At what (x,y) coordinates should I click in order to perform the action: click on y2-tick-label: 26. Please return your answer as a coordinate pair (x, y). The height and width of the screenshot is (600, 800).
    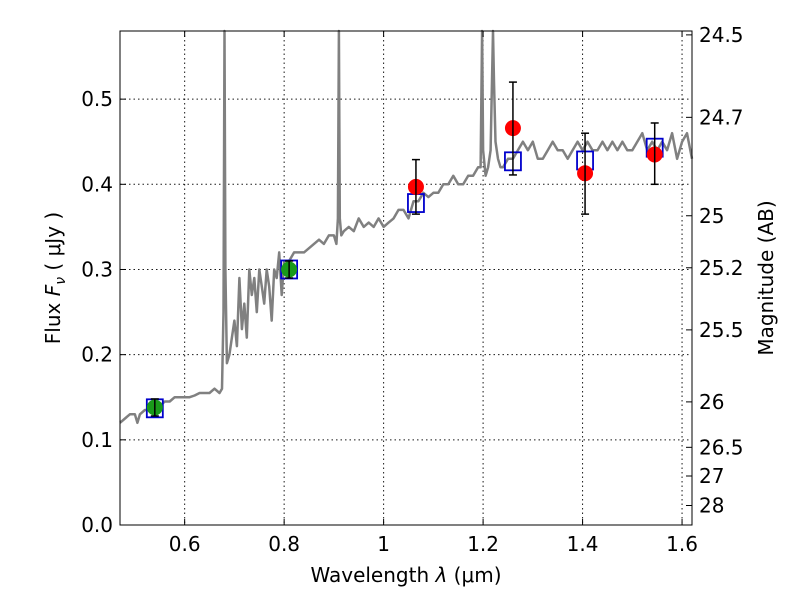
    Looking at the image, I should click on (711, 402).